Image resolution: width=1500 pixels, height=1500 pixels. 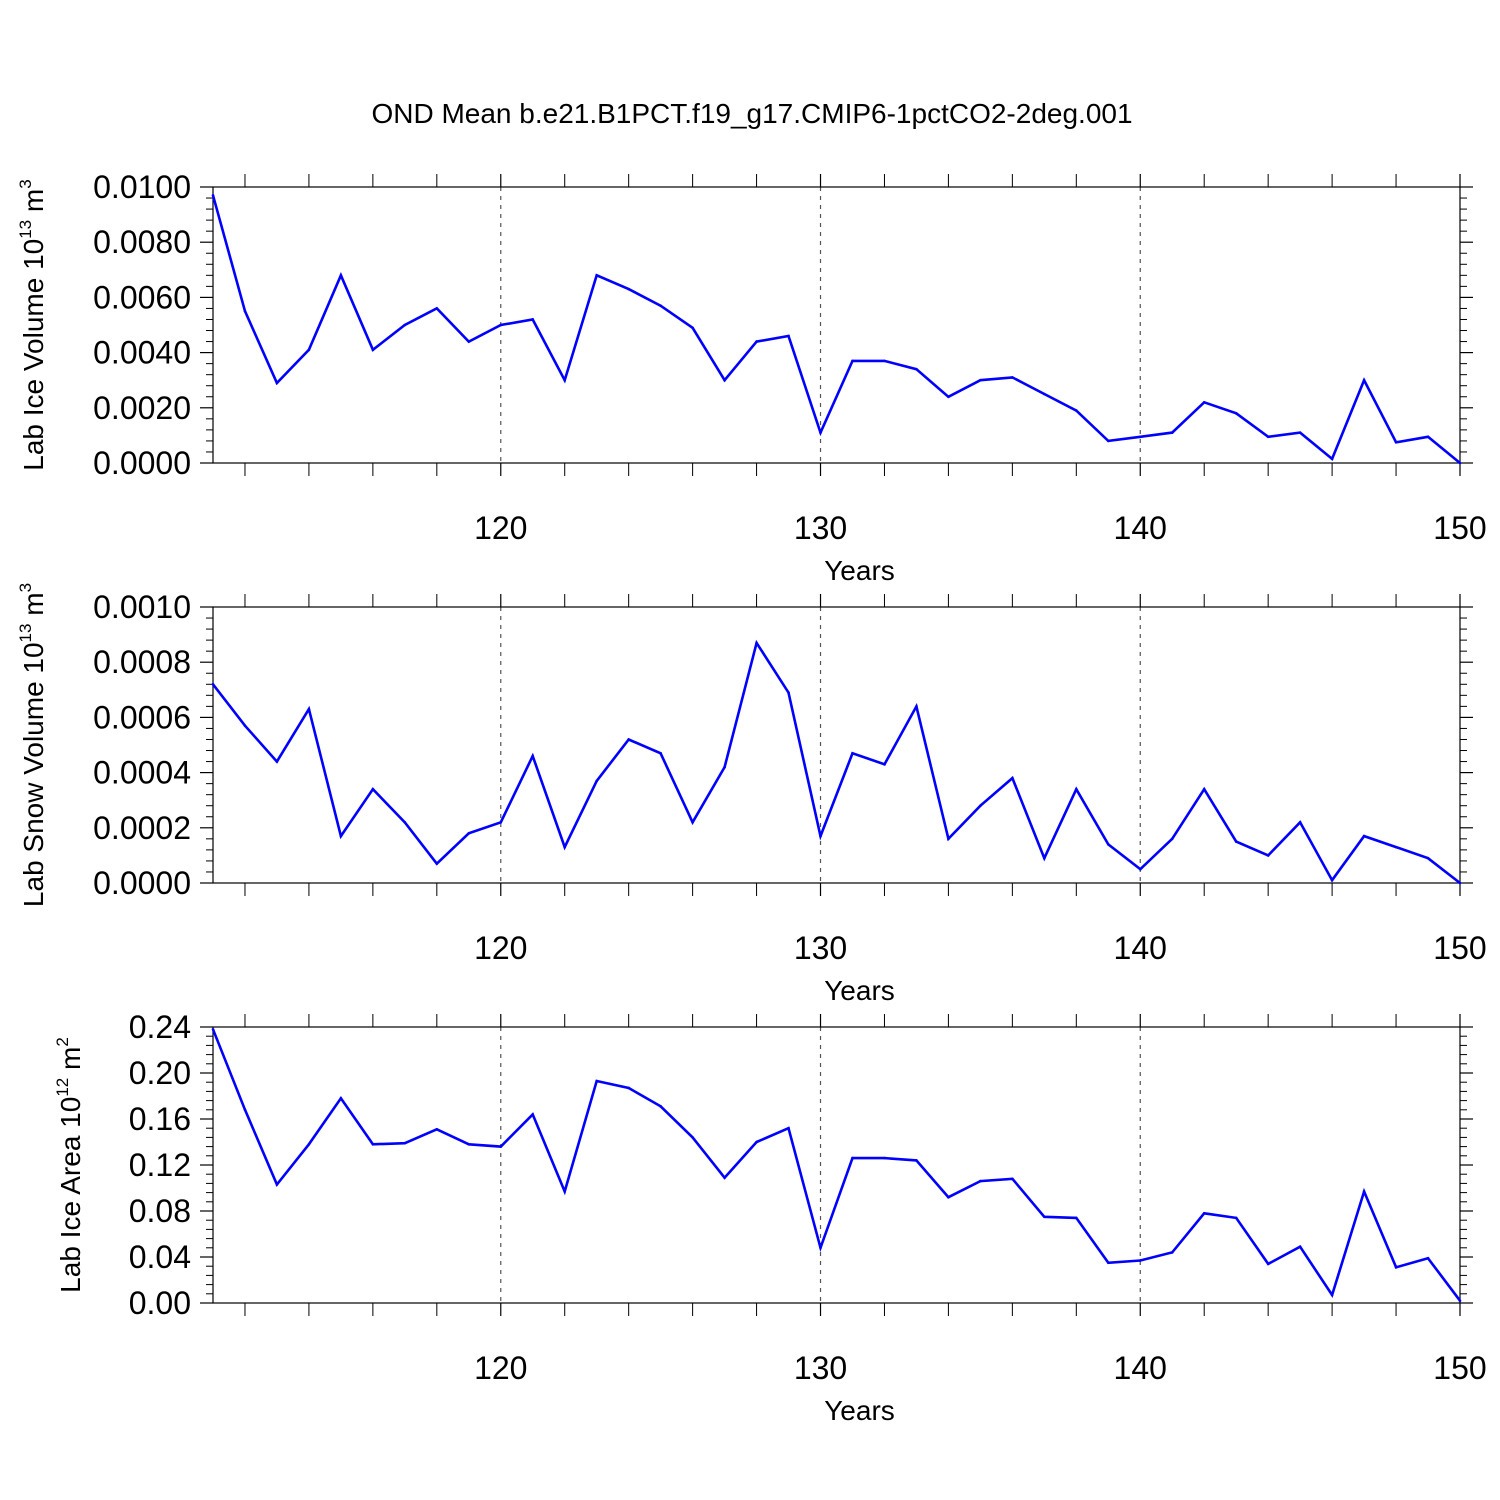 I want to click on y-tick-label: 0.00, so click(x=160, y=1303).